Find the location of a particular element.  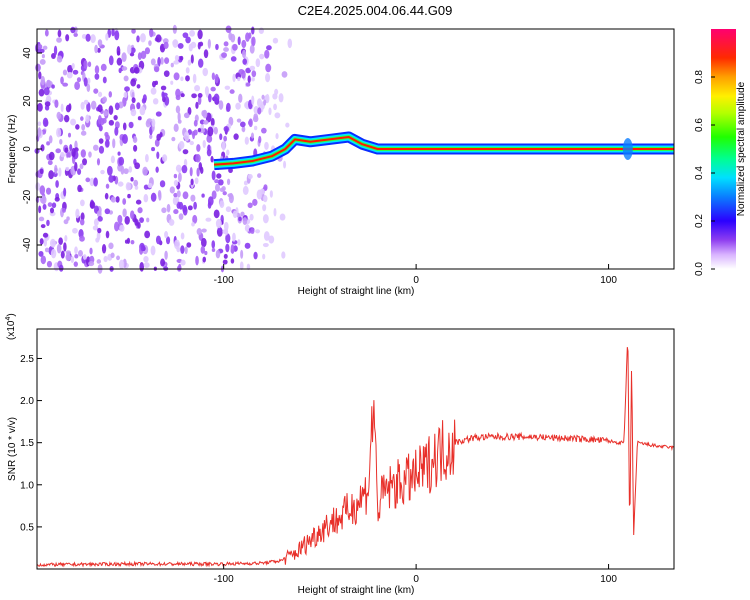

snr-scale-label: (x104) is located at coordinates (11, 326).